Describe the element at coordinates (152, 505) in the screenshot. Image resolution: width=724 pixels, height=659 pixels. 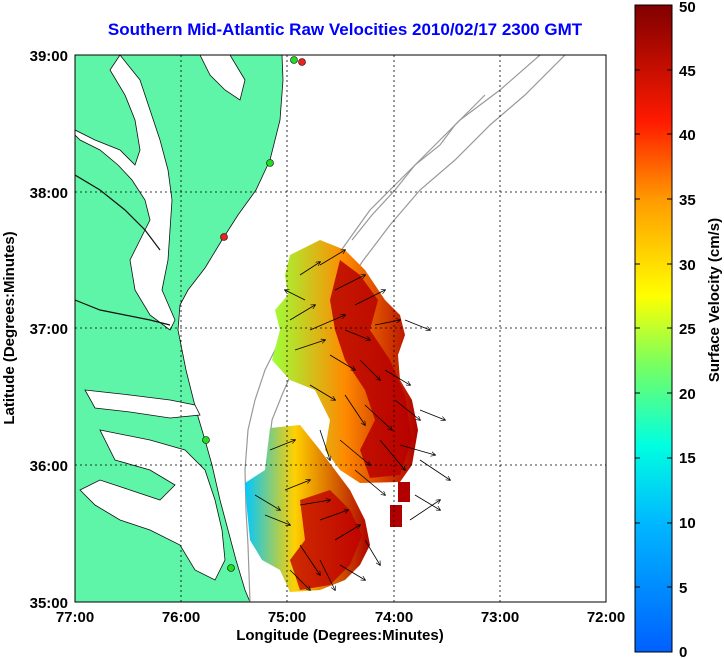
I see `pamlico-sound` at that location.